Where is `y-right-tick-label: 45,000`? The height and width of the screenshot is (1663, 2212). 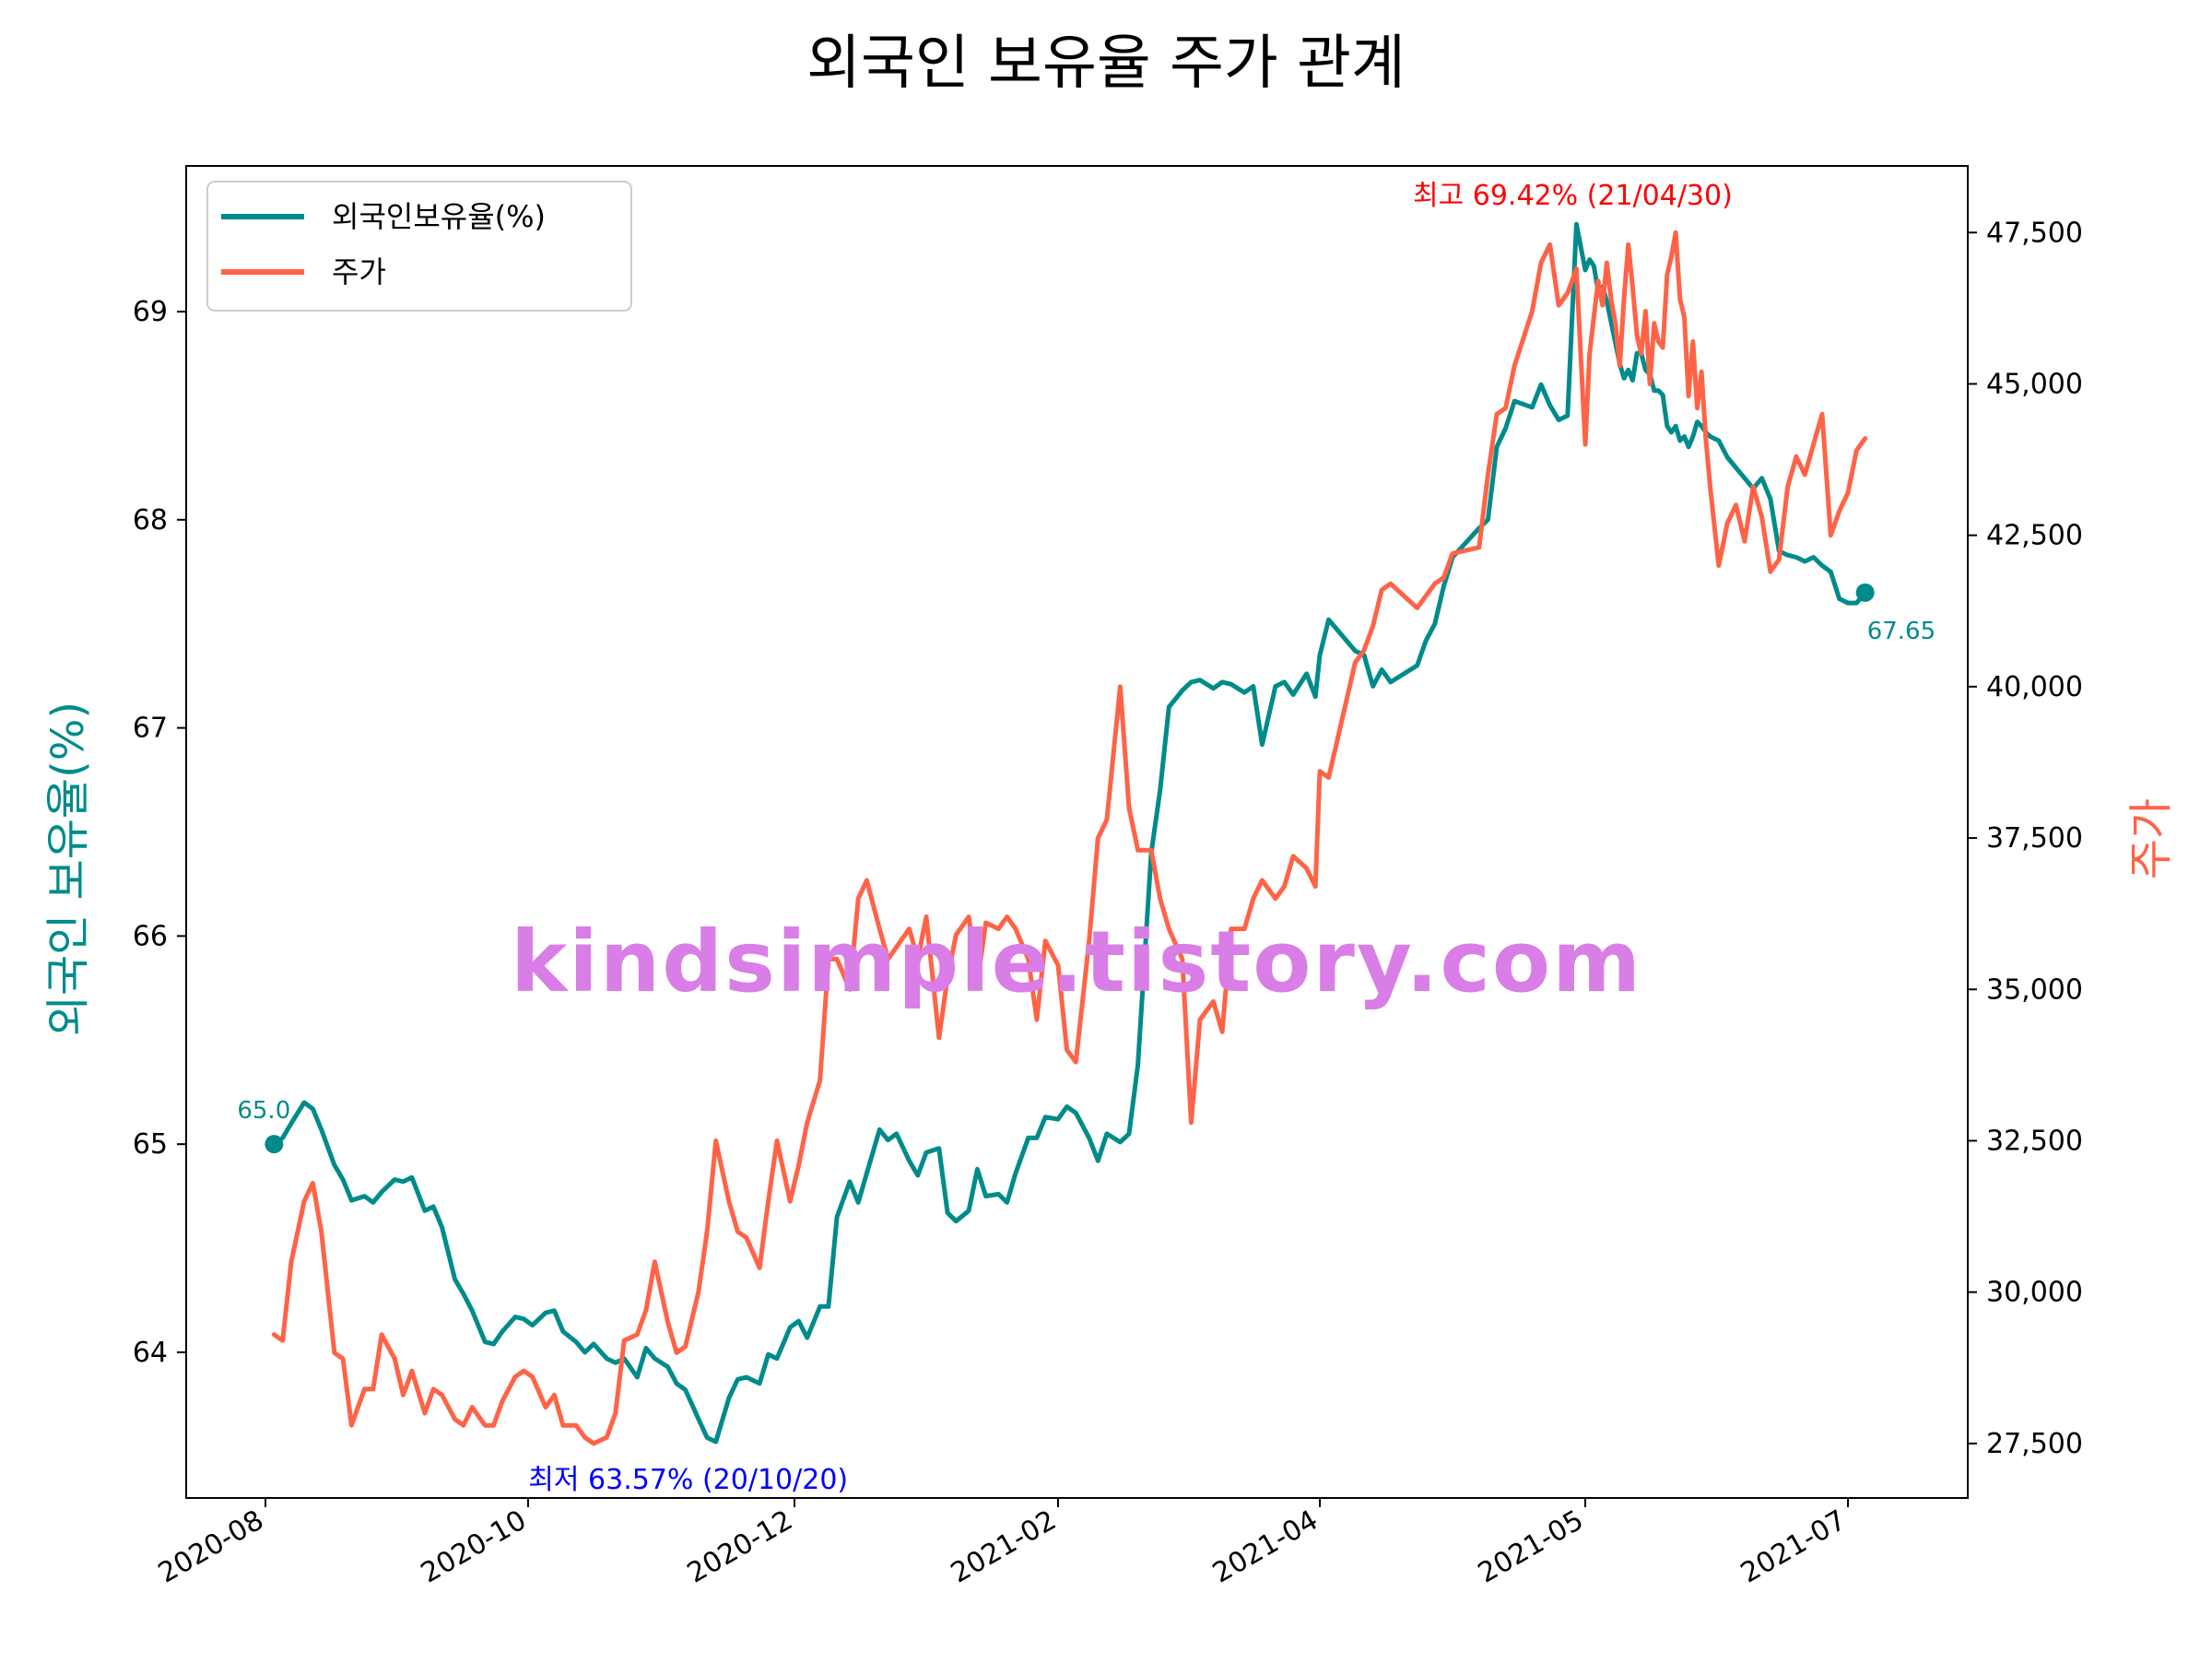
y-right-tick-label: 45,000 is located at coordinates (2034, 384).